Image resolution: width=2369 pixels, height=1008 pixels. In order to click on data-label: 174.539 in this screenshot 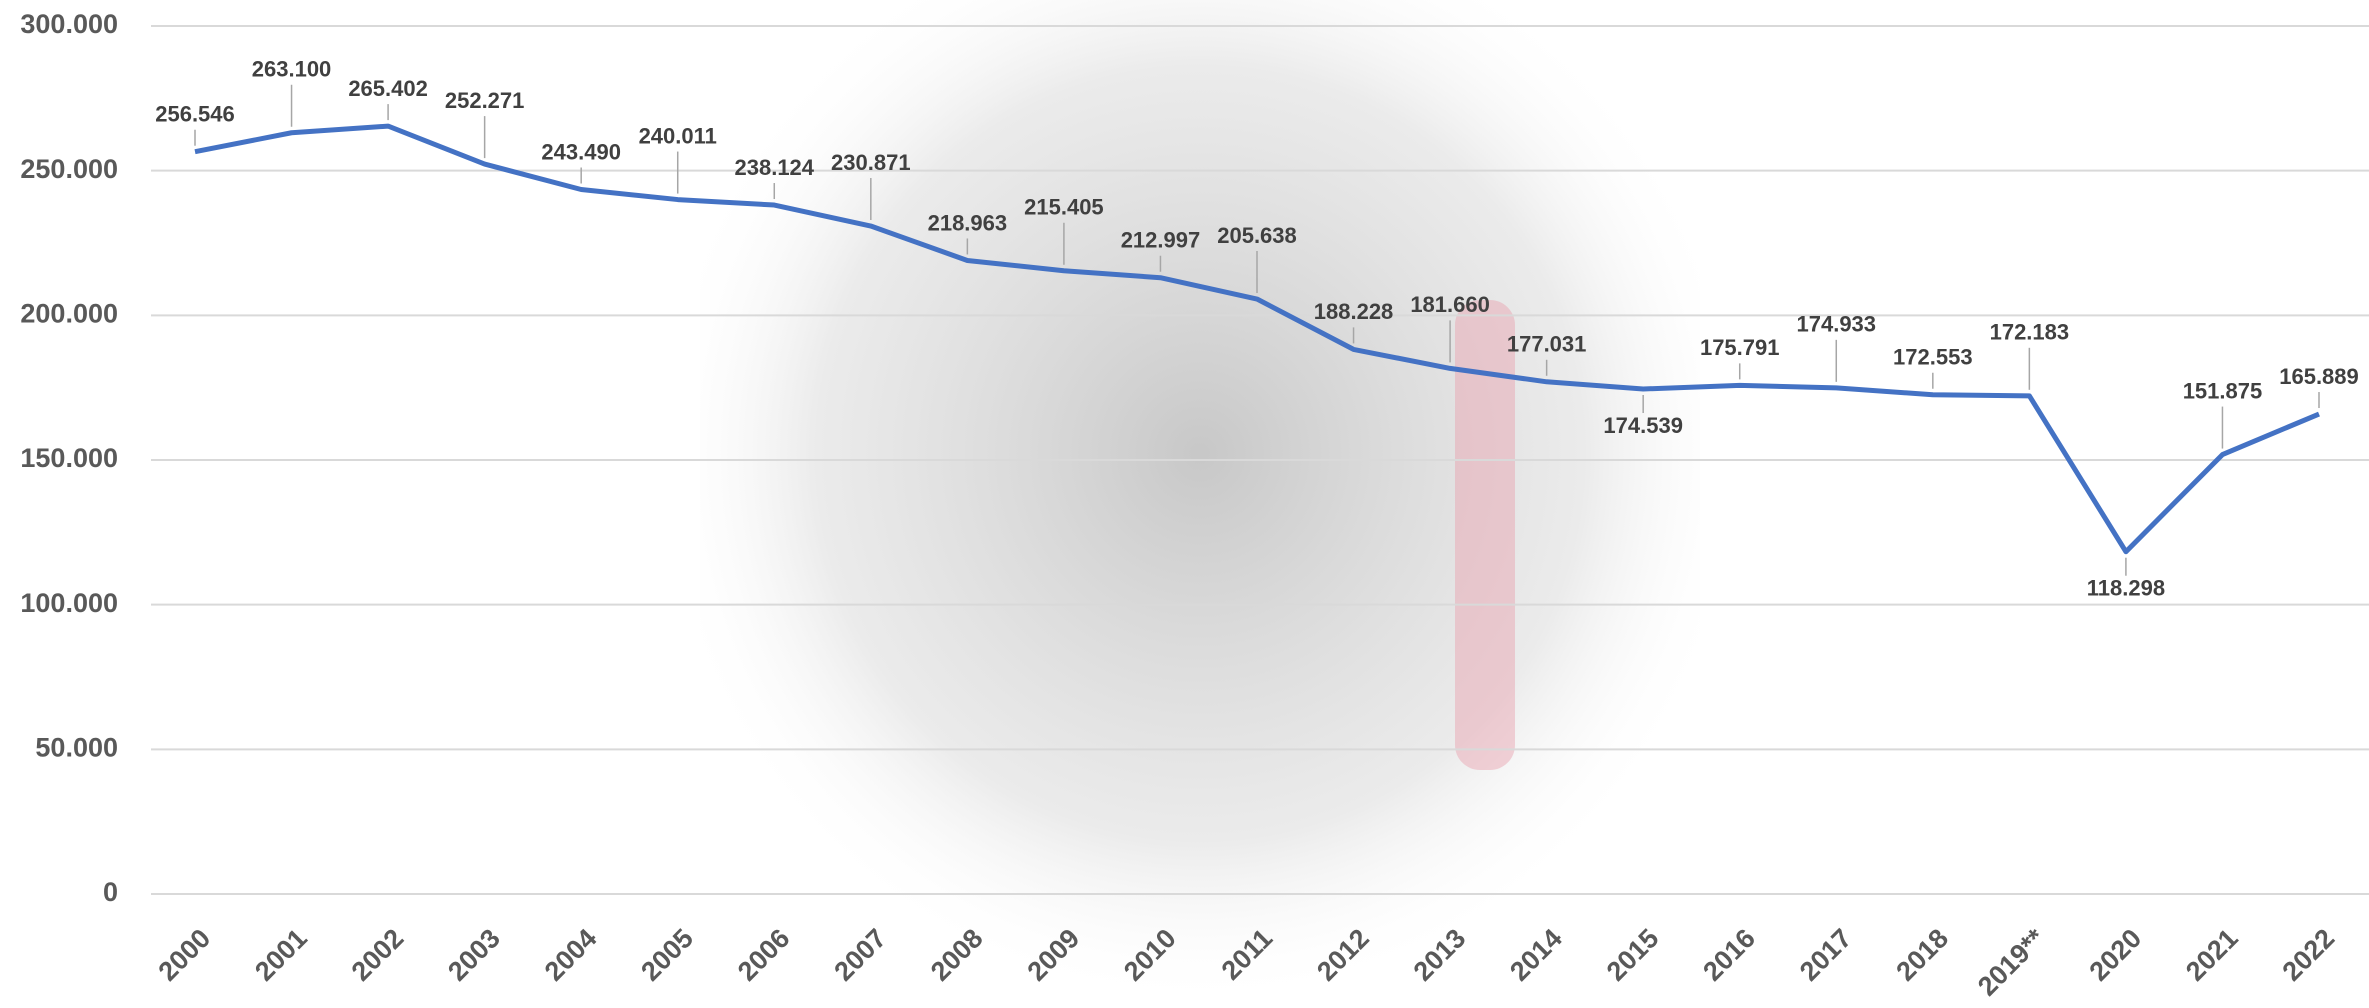, I will do `click(1643, 425)`.